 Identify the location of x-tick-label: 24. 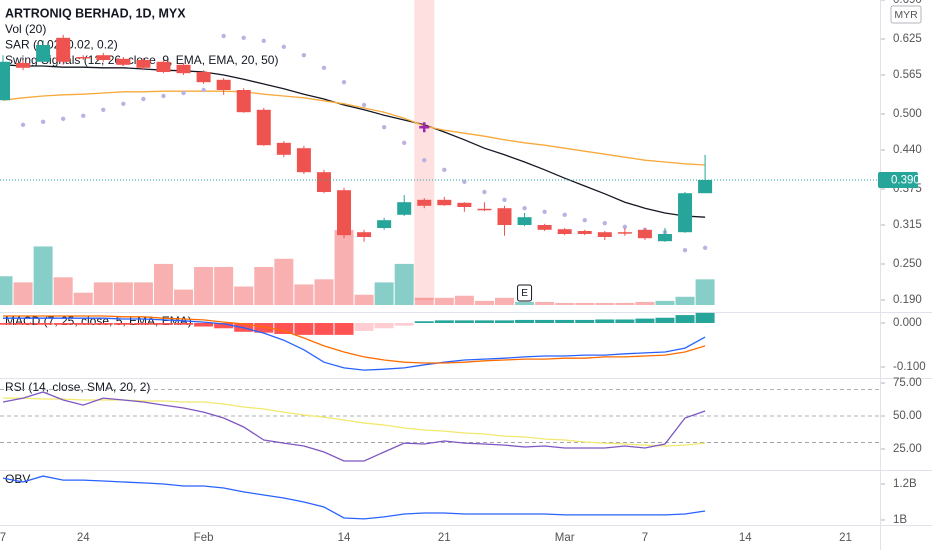
(83, 538).